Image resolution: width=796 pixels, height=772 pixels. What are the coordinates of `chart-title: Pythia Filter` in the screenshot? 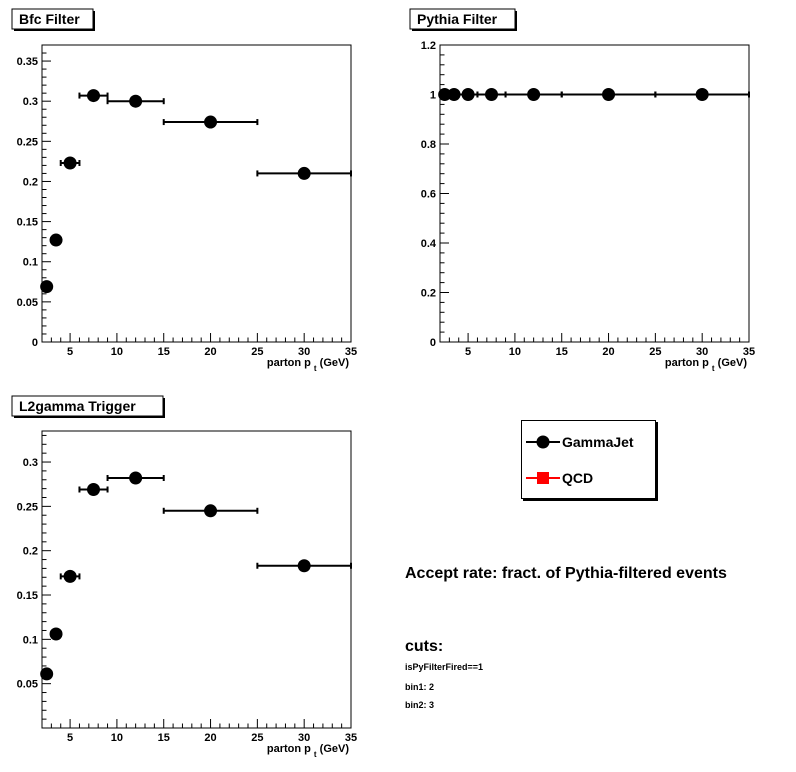 It's located at (457, 19).